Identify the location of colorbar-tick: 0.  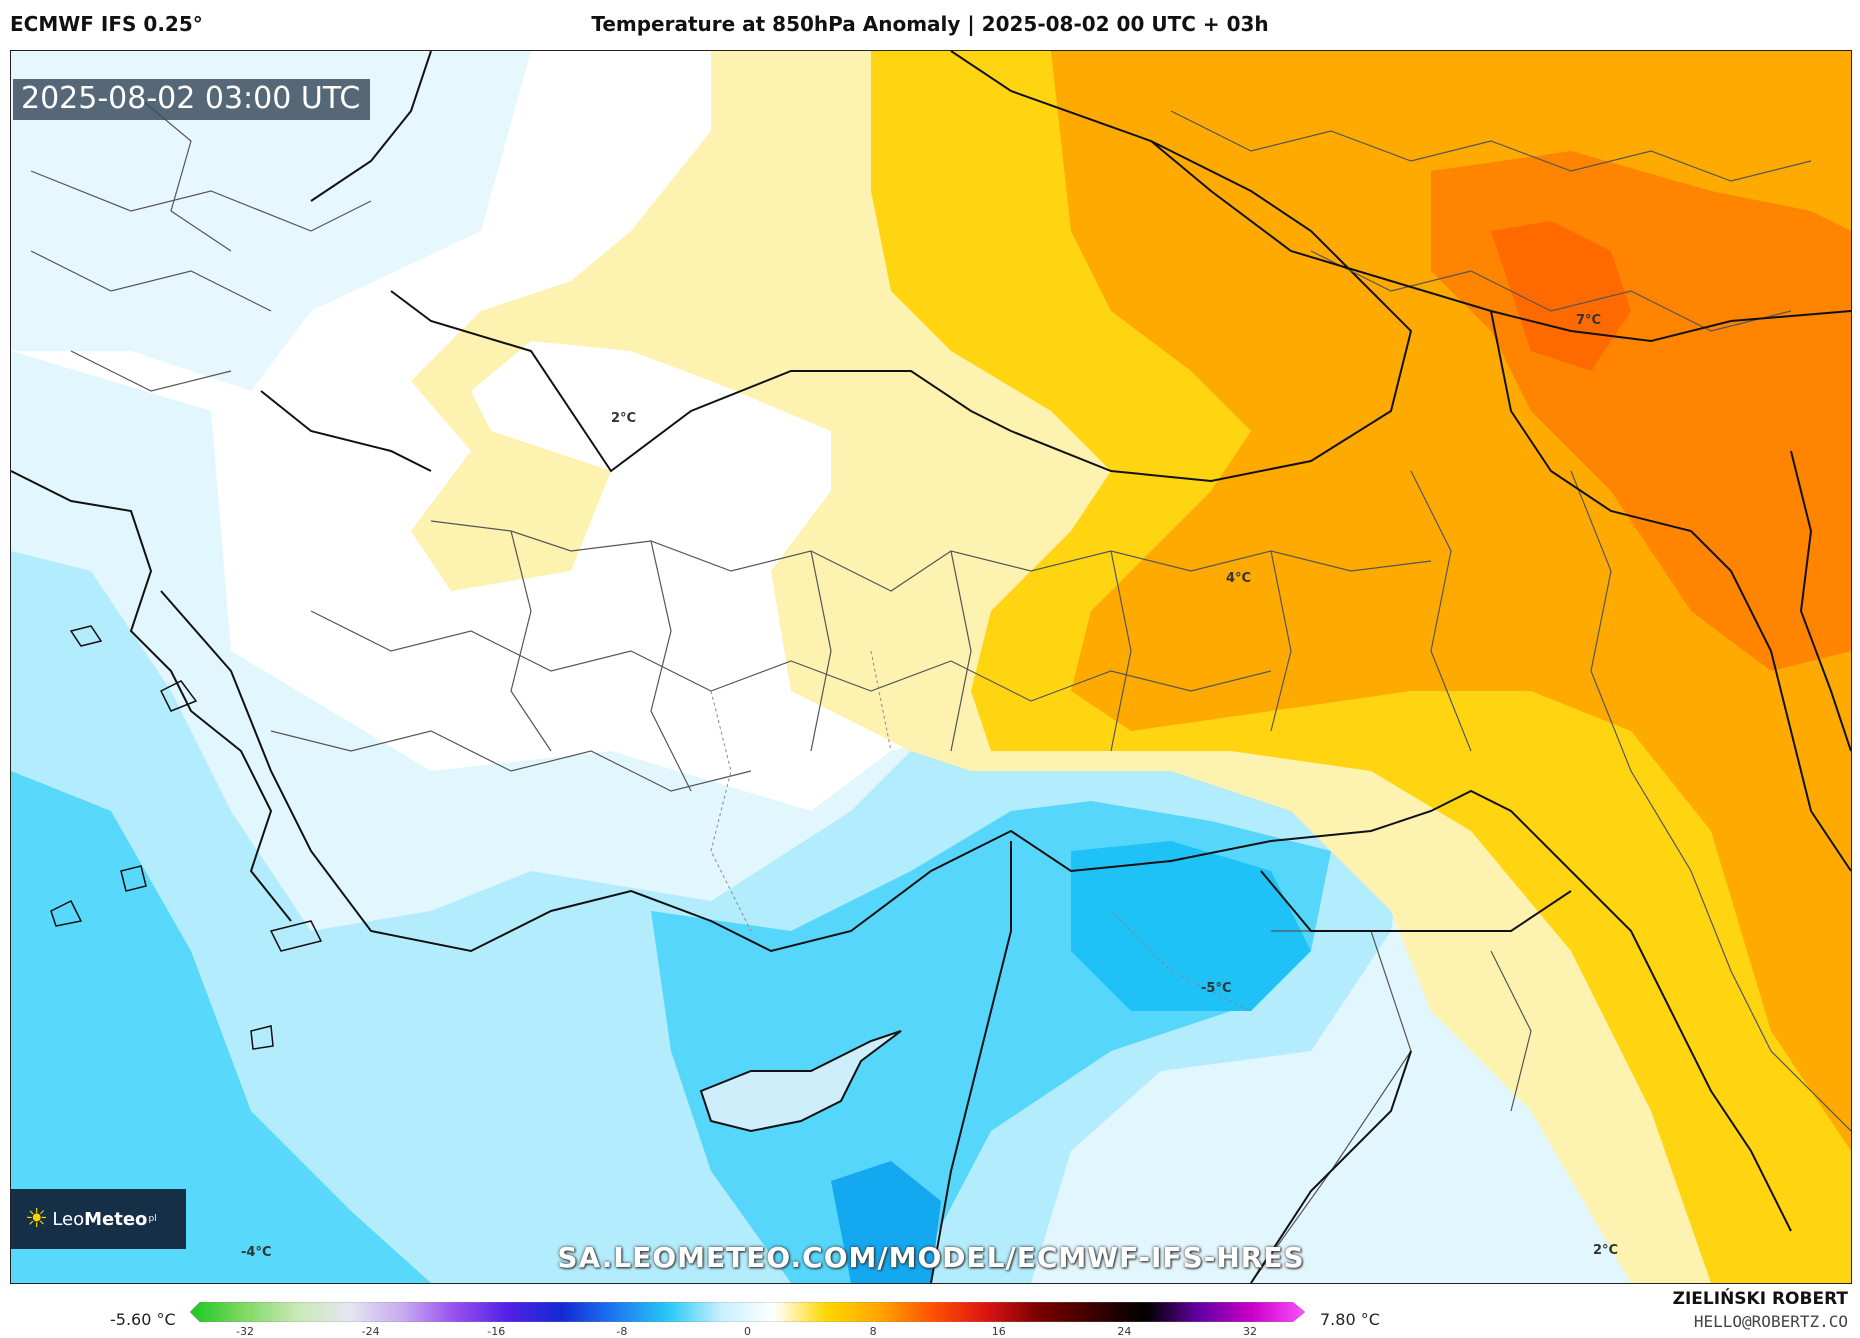
(747, 1331).